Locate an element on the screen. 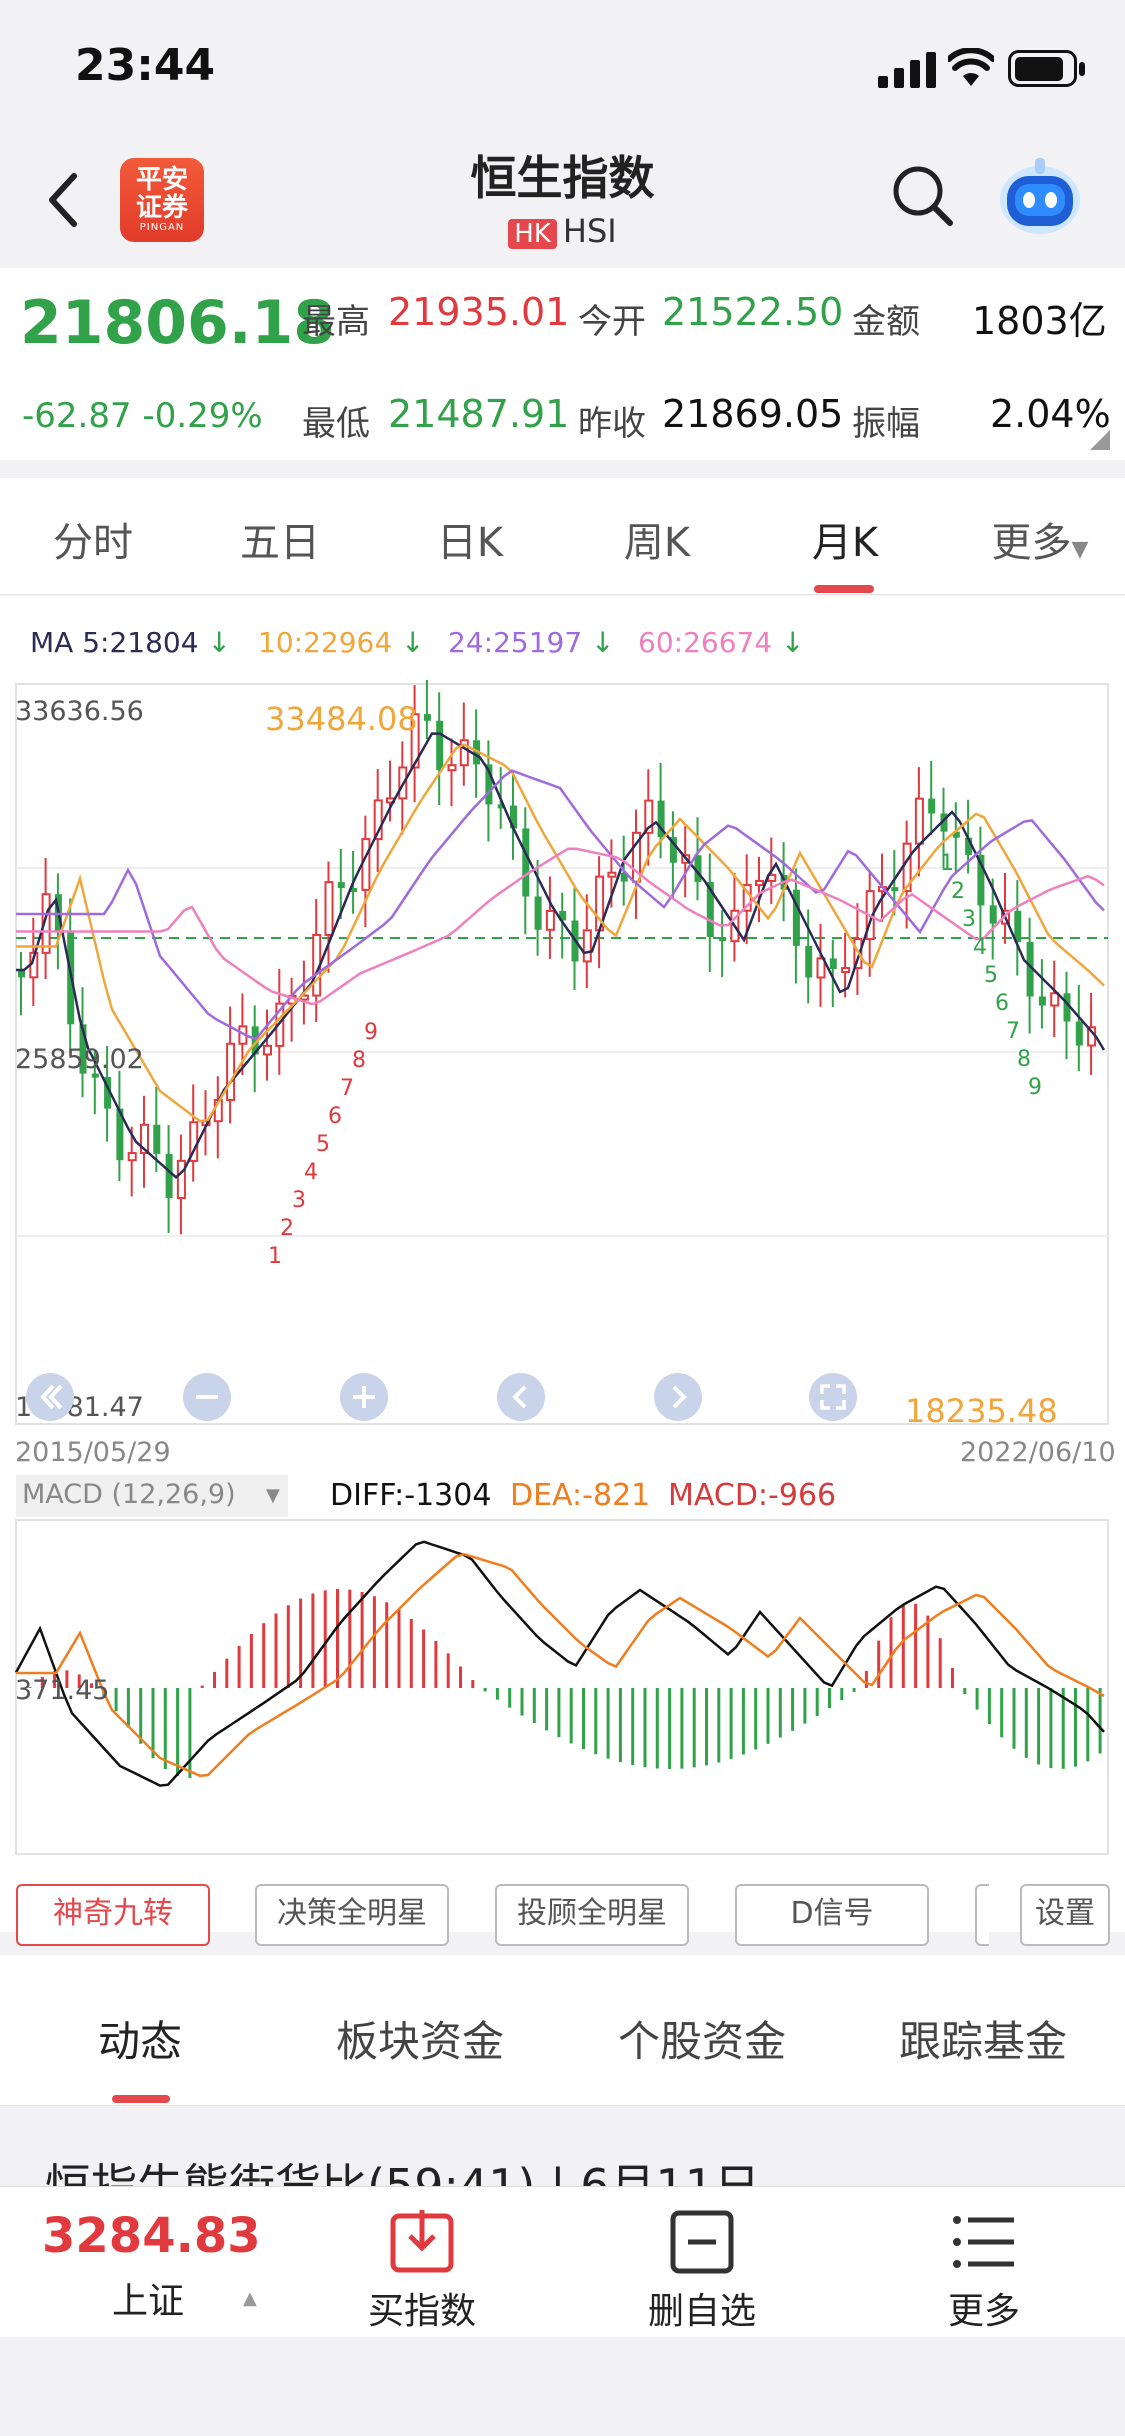  advisor-star-button: 投顾全明星 is located at coordinates (592, 1915).